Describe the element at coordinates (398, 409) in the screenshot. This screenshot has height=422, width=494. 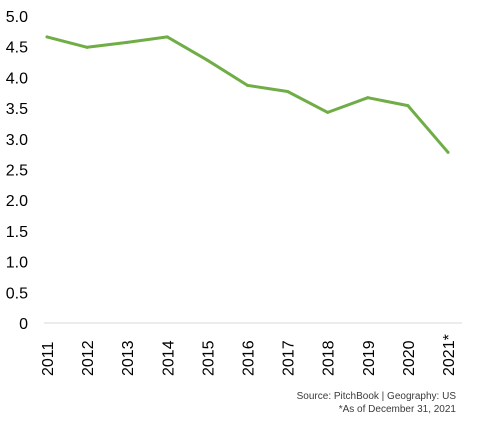
I see `footnote-text: *As of December 31, 2021` at that location.